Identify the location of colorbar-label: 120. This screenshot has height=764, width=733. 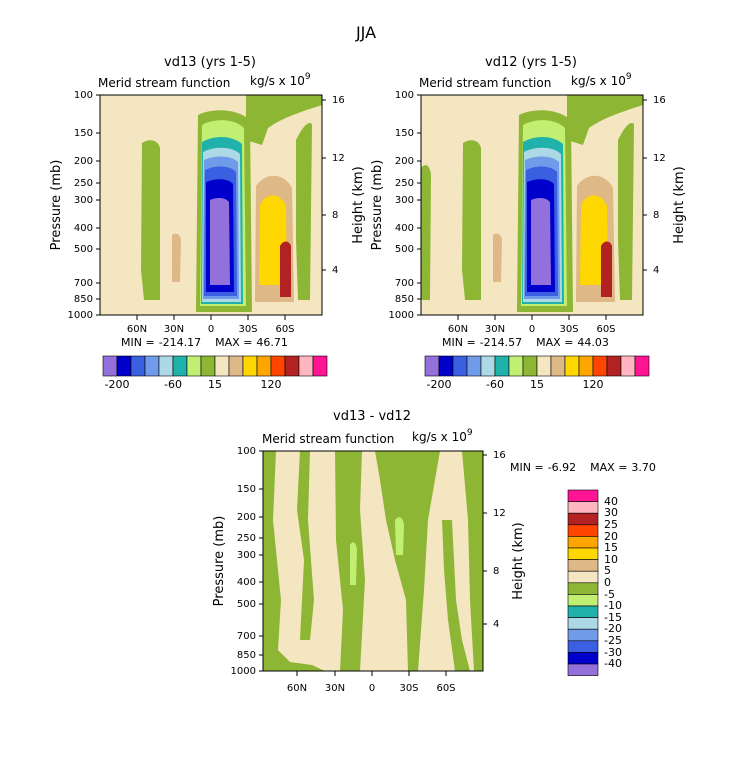
(593, 384).